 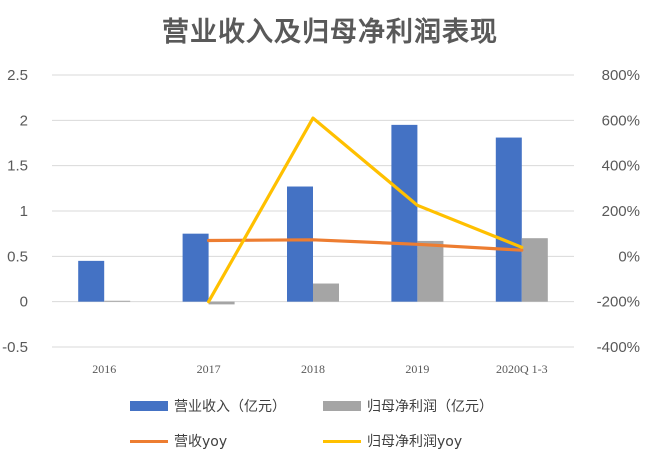 I want to click on line-revenue-yoy, so click(x=365, y=245).